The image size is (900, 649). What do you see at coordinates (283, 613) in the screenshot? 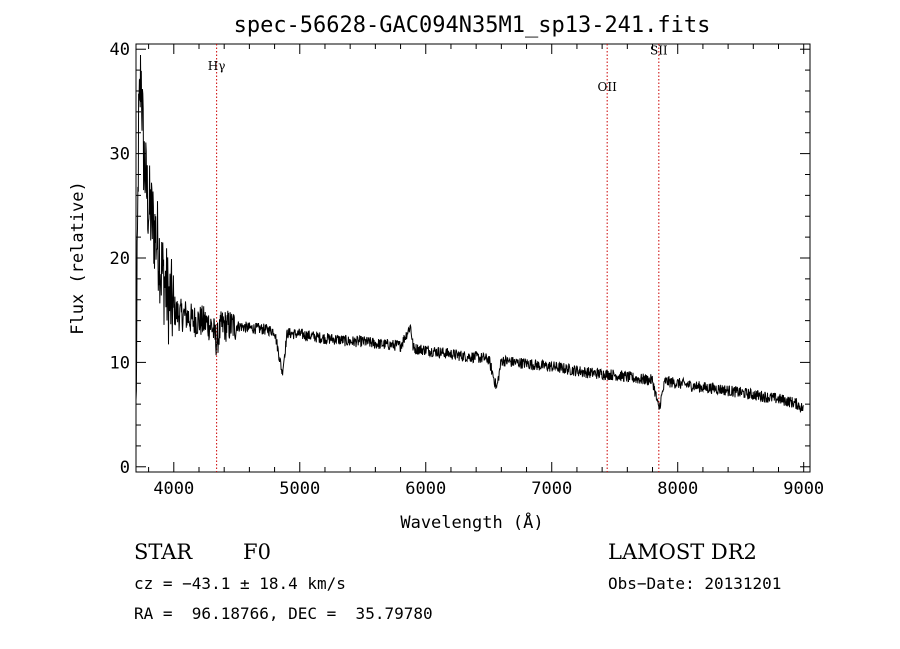
I see `coordinates: RA = 96.18766, DEC = 35.79780` at bounding box center [283, 613].